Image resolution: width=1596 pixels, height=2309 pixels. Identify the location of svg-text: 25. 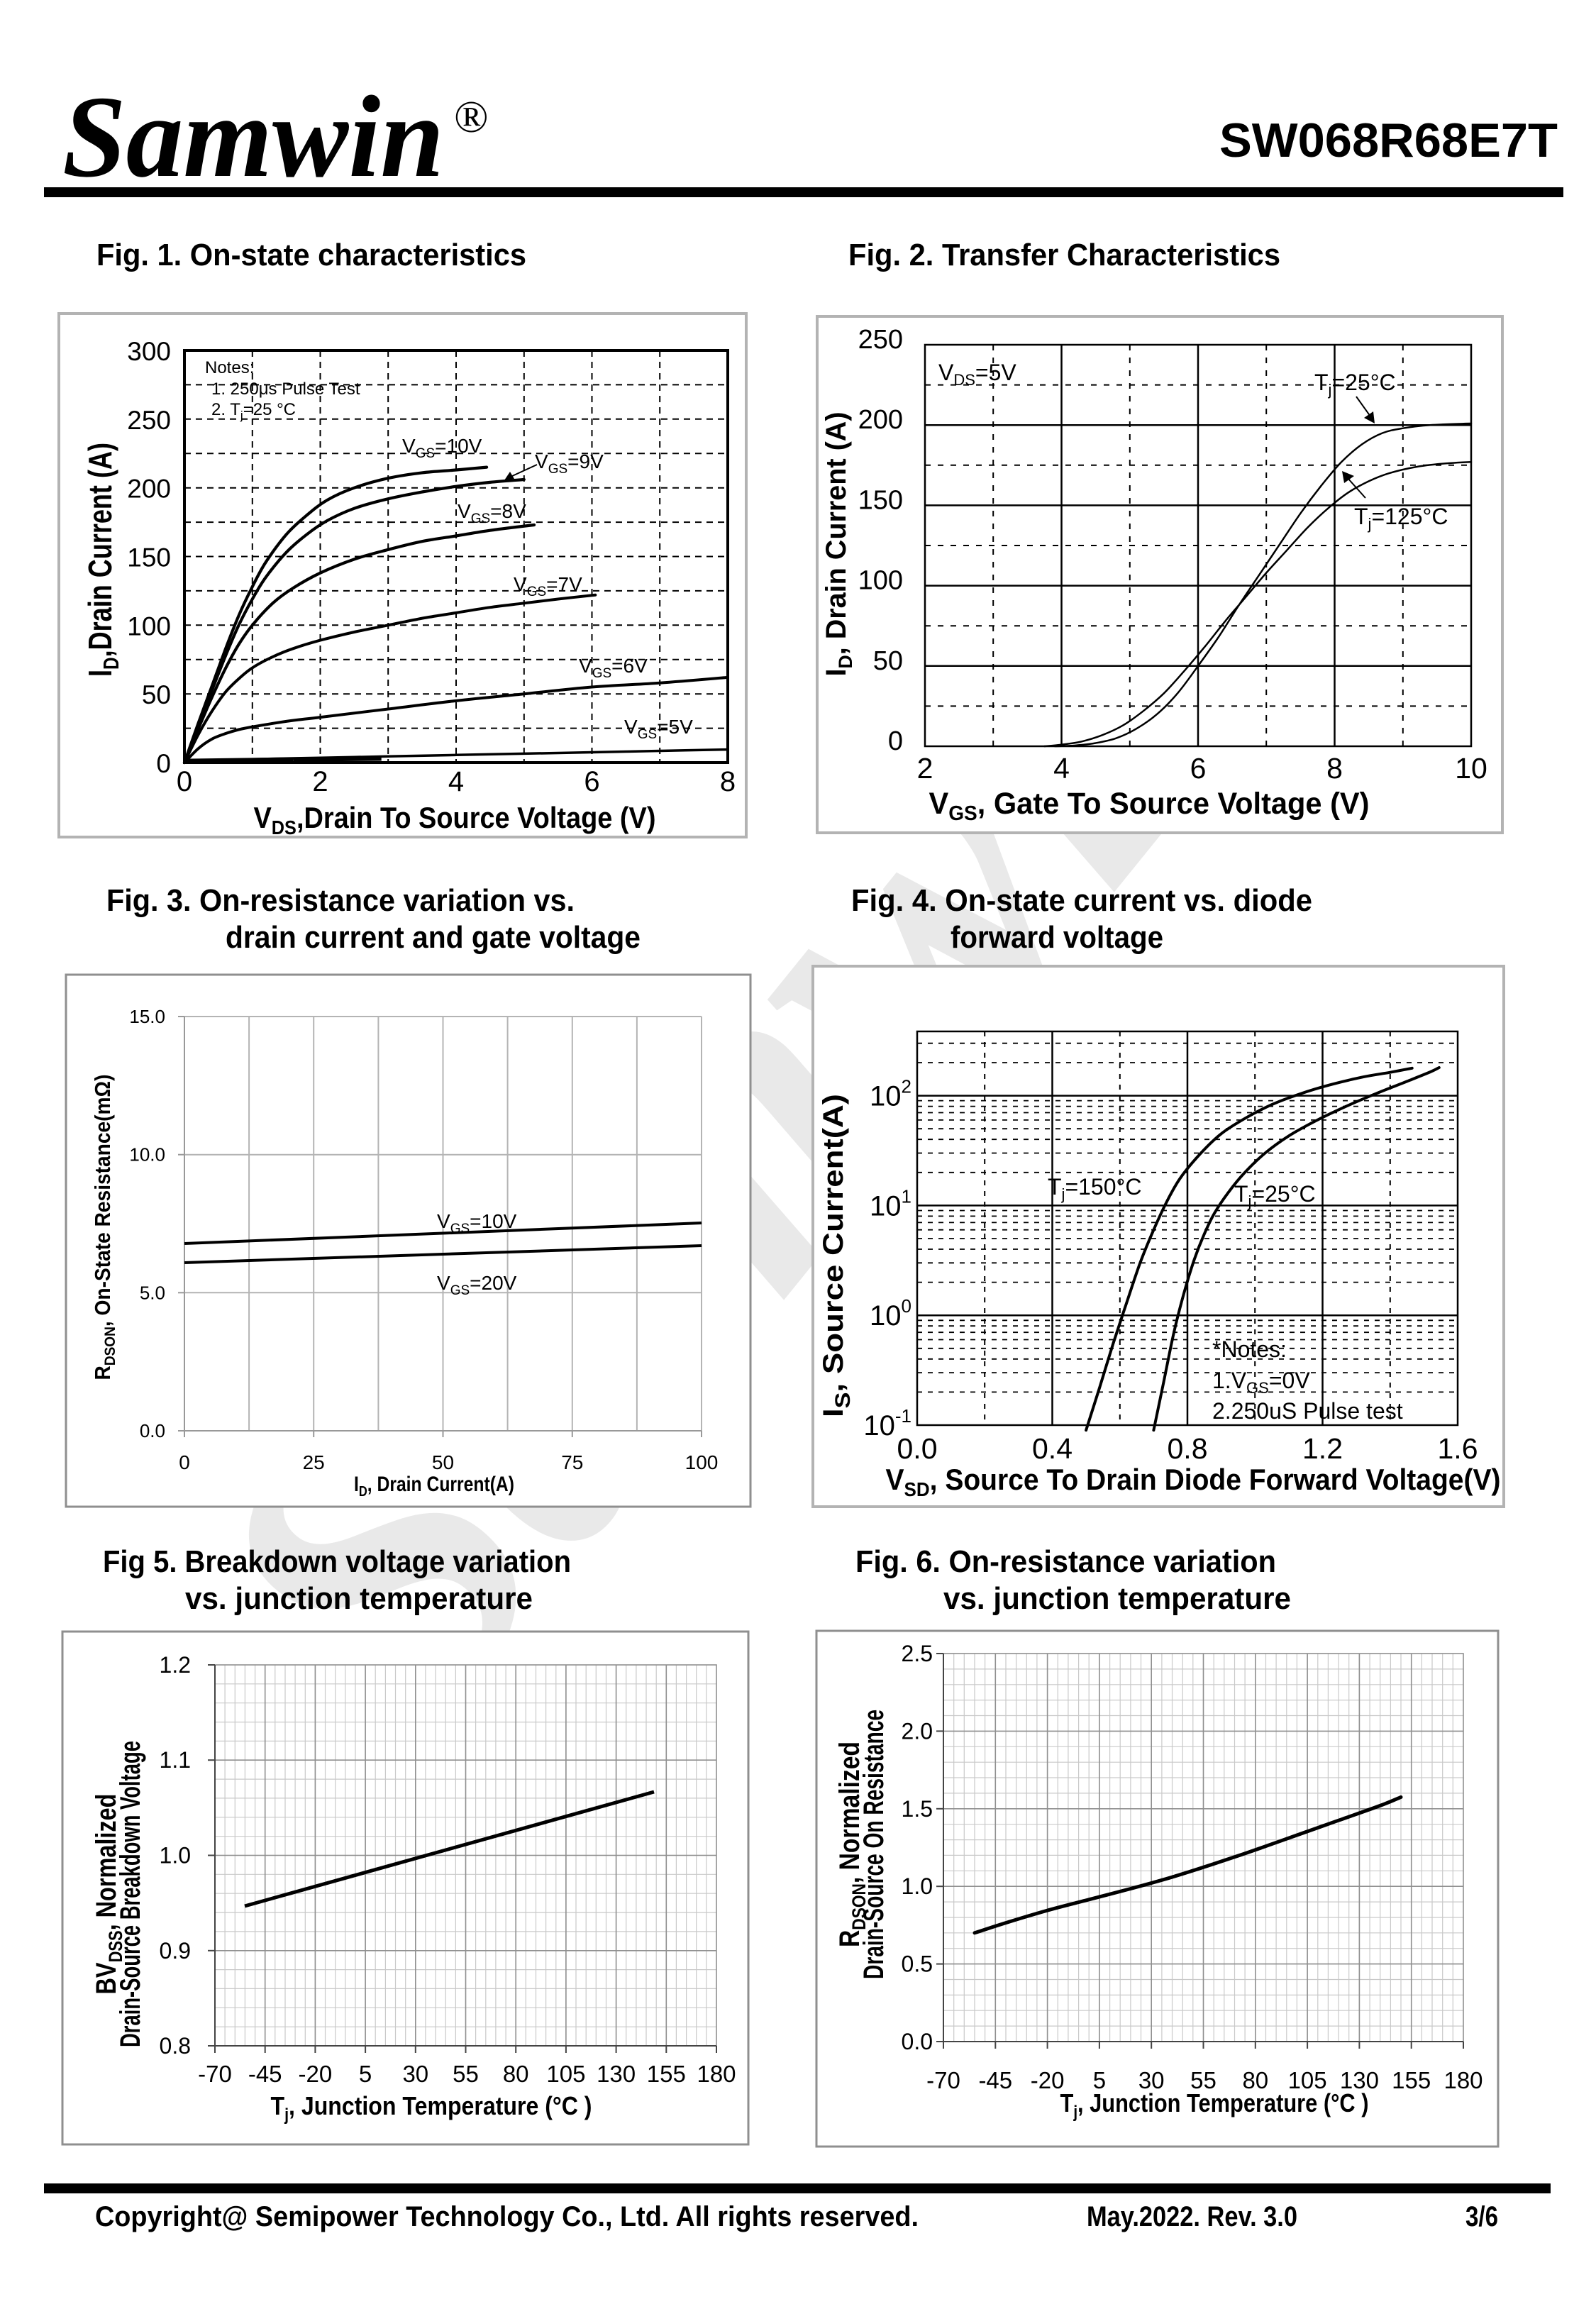
(314, 1462).